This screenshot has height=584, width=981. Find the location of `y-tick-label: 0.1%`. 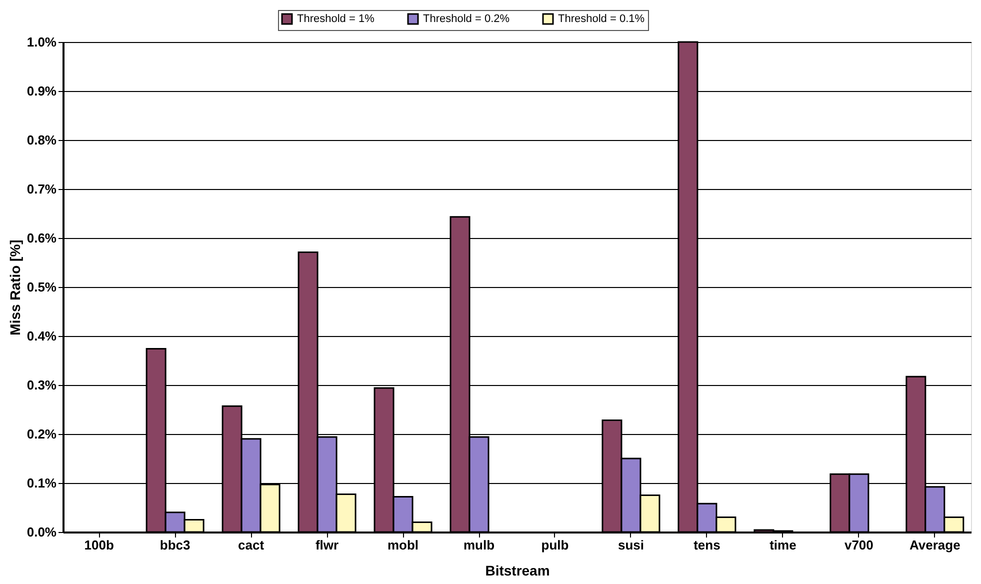

y-tick-label: 0.1% is located at coordinates (41, 483).